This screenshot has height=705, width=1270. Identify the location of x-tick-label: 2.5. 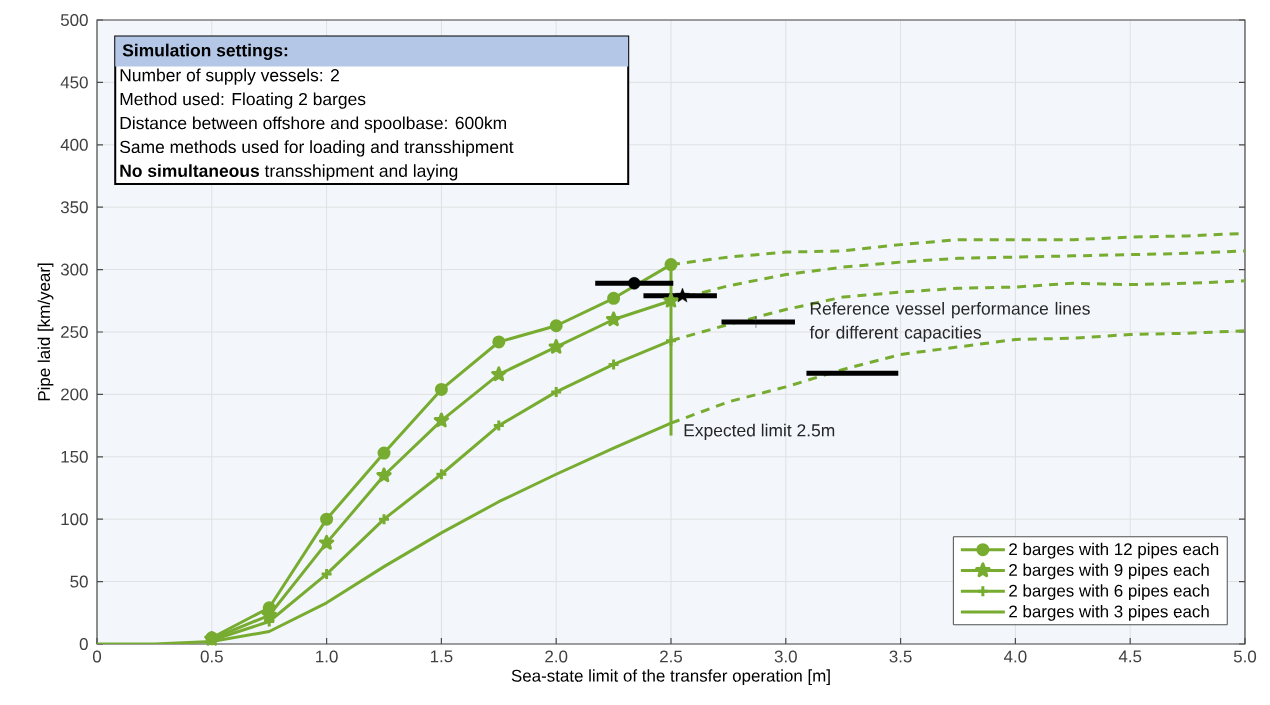
(671, 656).